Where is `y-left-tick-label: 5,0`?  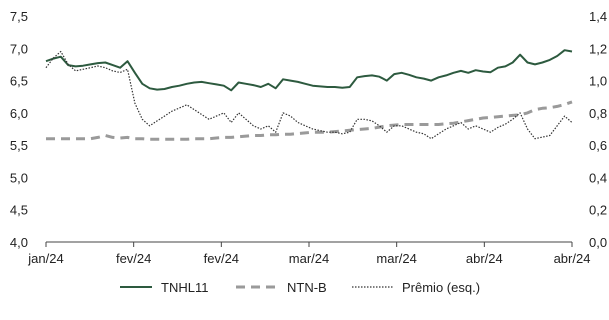 y-left-tick-label: 5,0 is located at coordinates (19, 177).